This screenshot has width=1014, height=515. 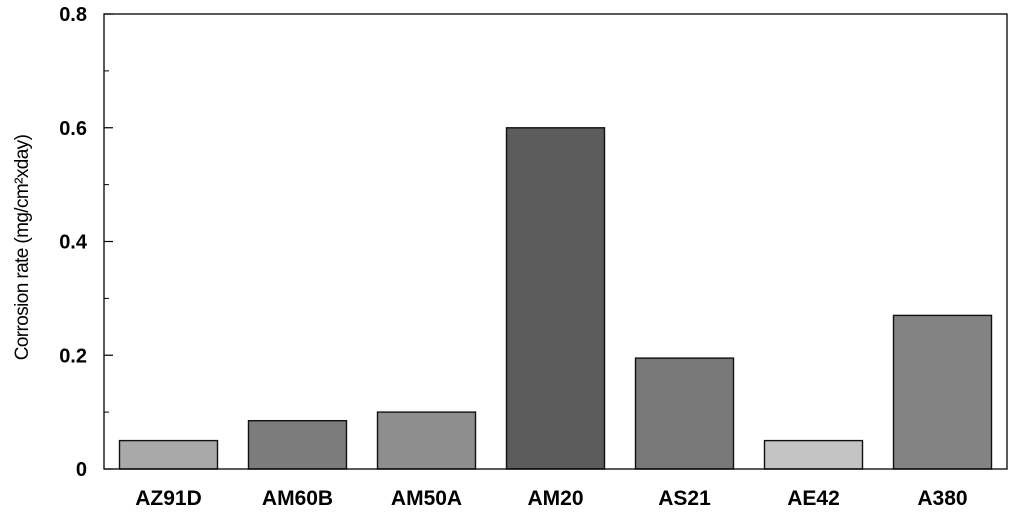 What do you see at coordinates (684, 413) in the screenshot?
I see `bar-as21` at bounding box center [684, 413].